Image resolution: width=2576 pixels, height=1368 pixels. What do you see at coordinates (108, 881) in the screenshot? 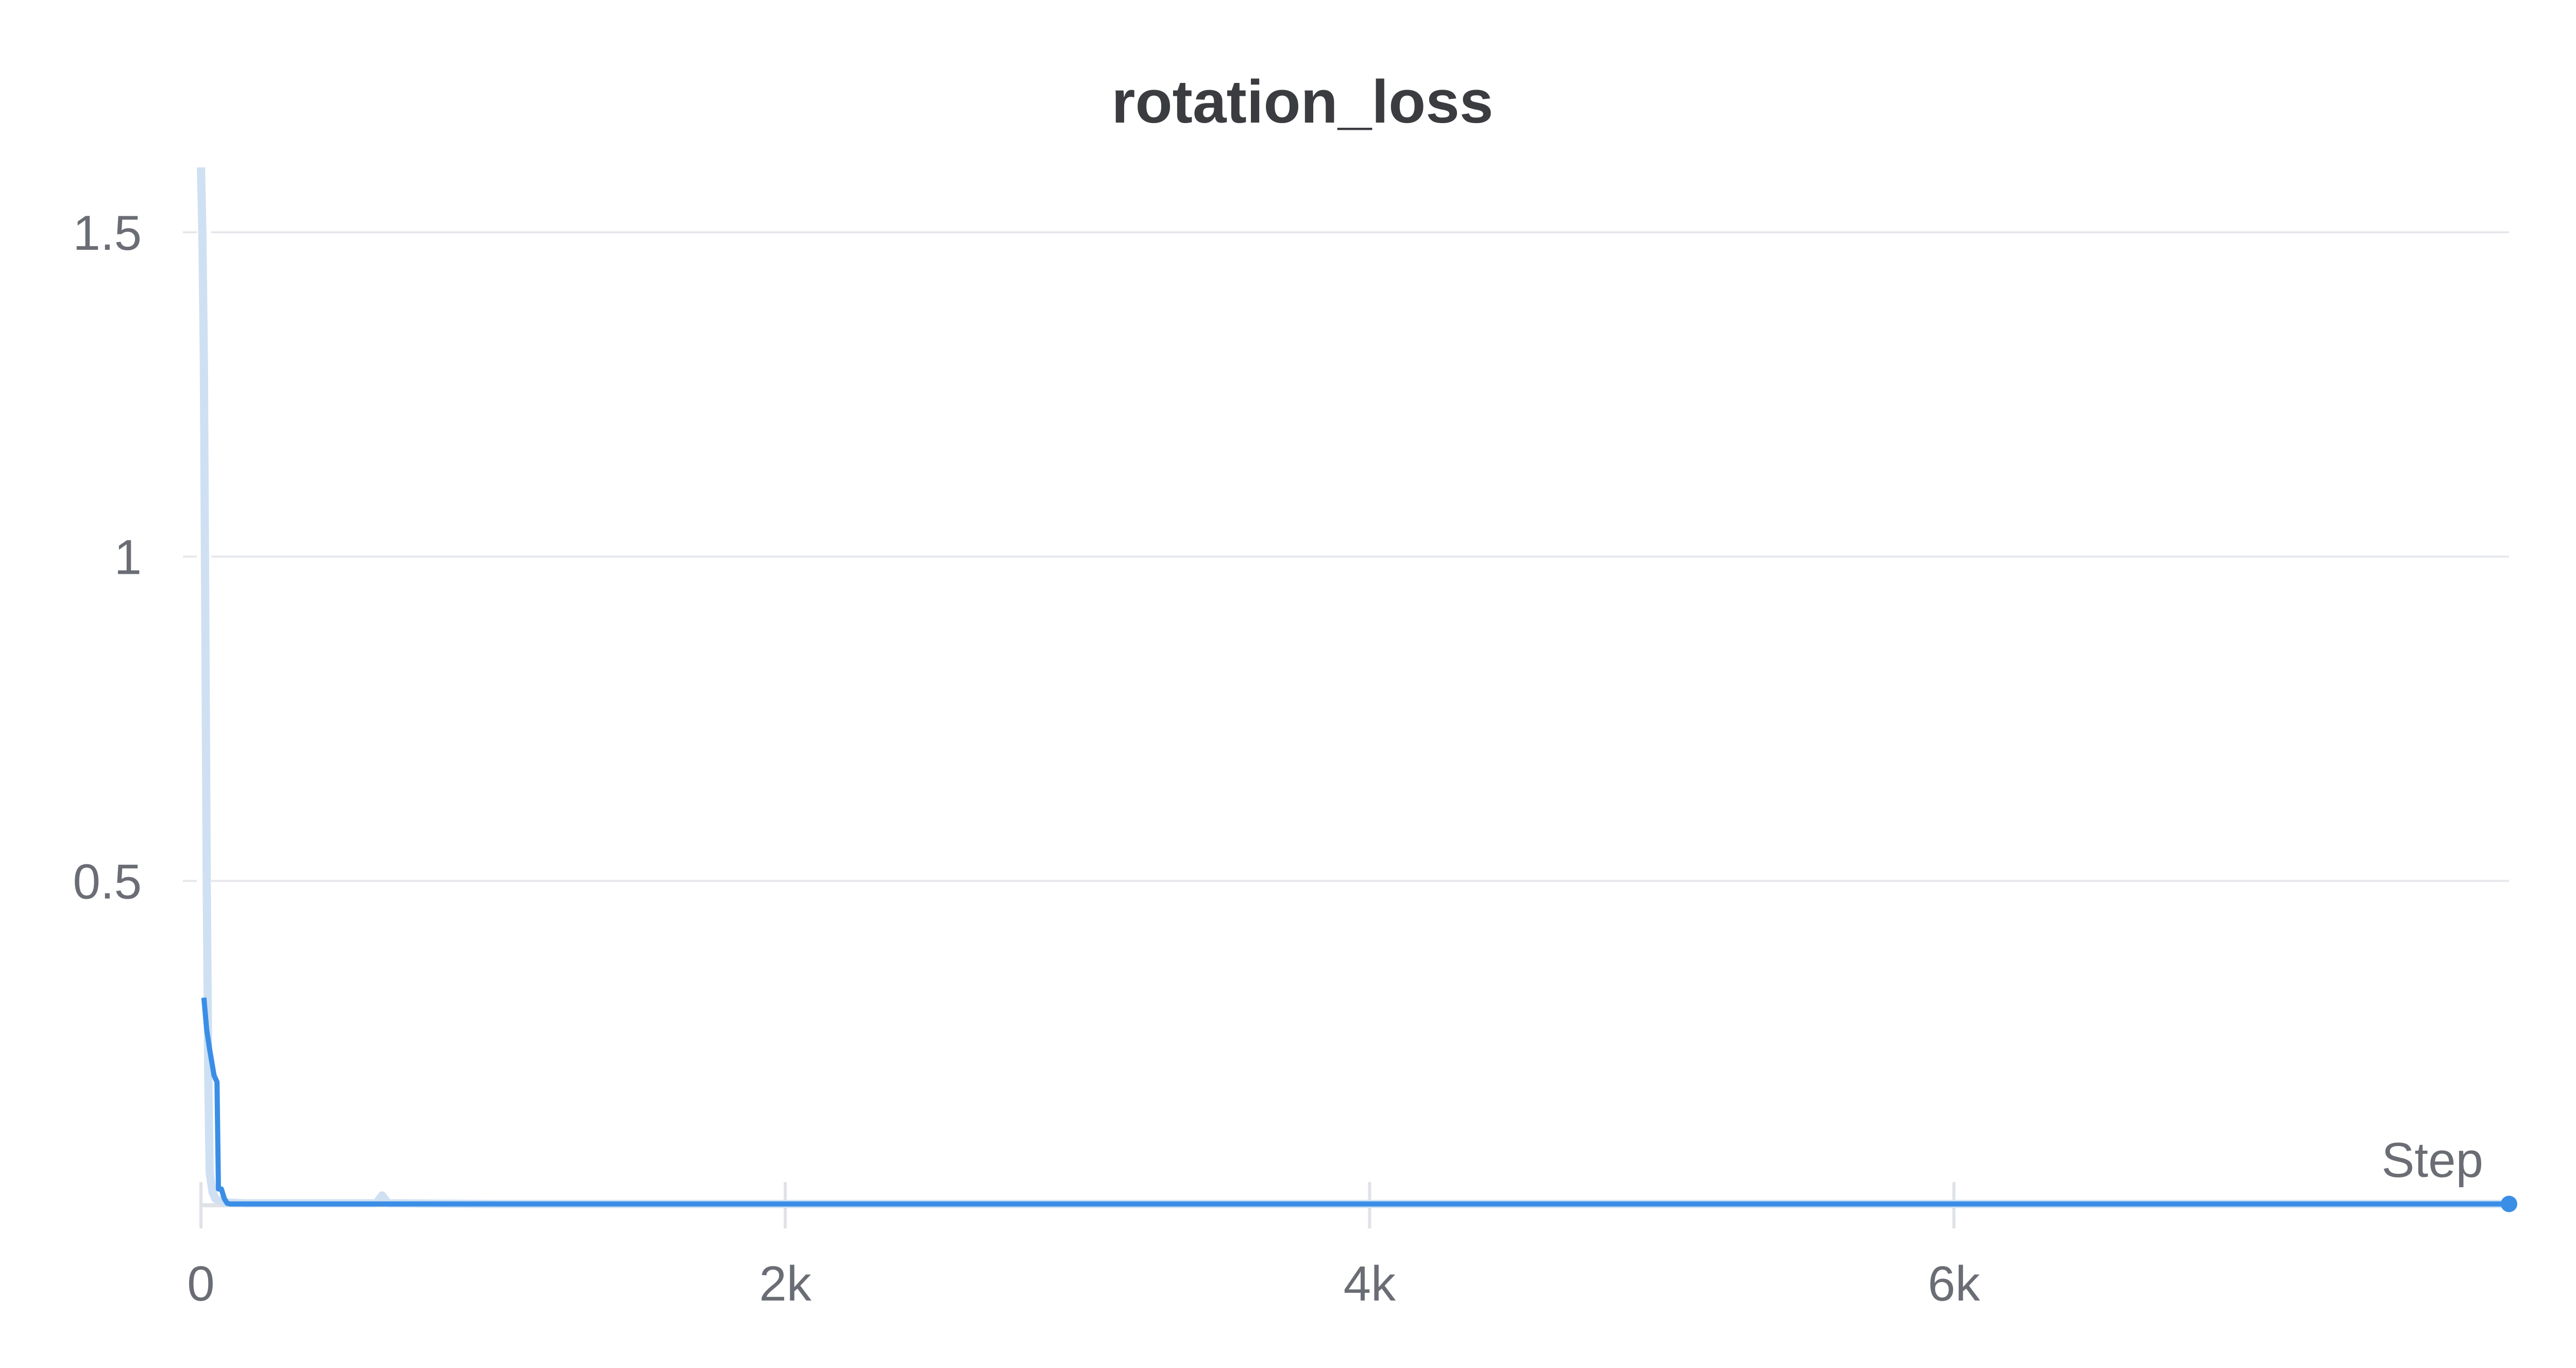
I see `y-tick-label: 0.5` at bounding box center [108, 881].